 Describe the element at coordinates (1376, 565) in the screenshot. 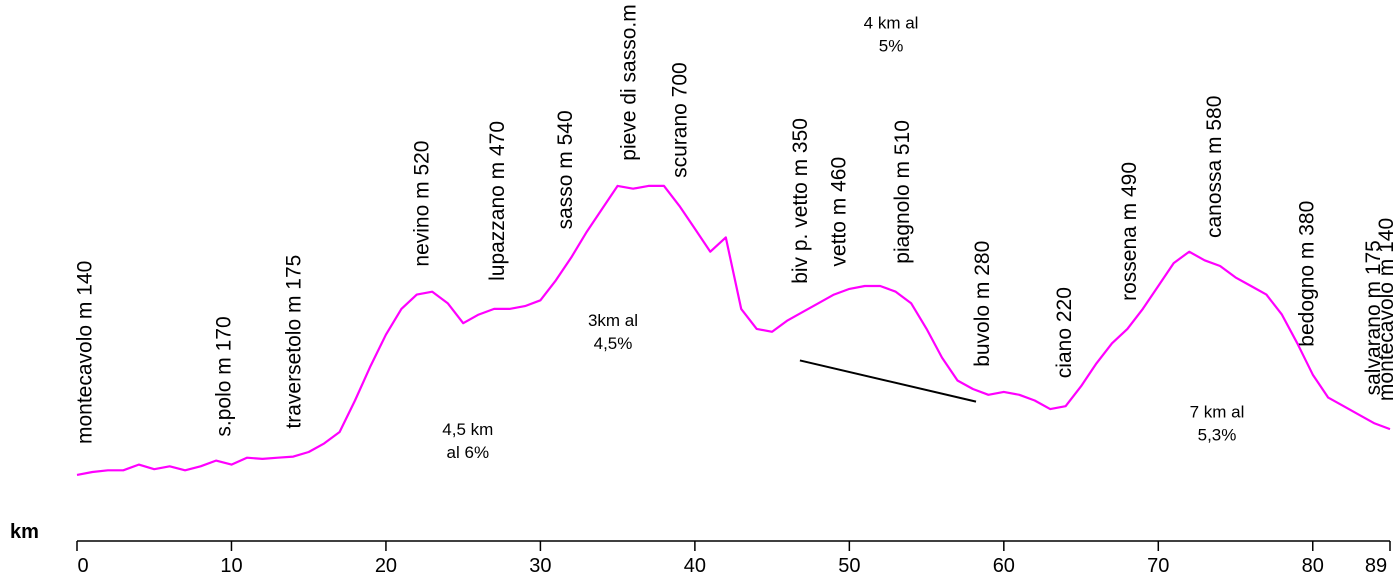

I see `x-tick-label: 89` at that location.